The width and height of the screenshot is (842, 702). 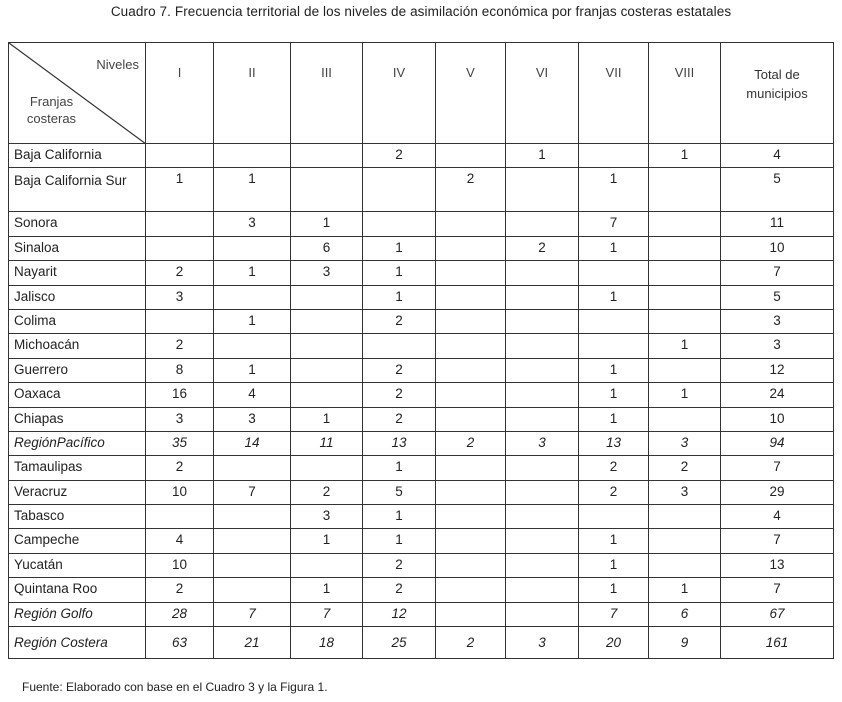 What do you see at coordinates (326, 443) in the screenshot?
I see `value-cell: 11` at bounding box center [326, 443].